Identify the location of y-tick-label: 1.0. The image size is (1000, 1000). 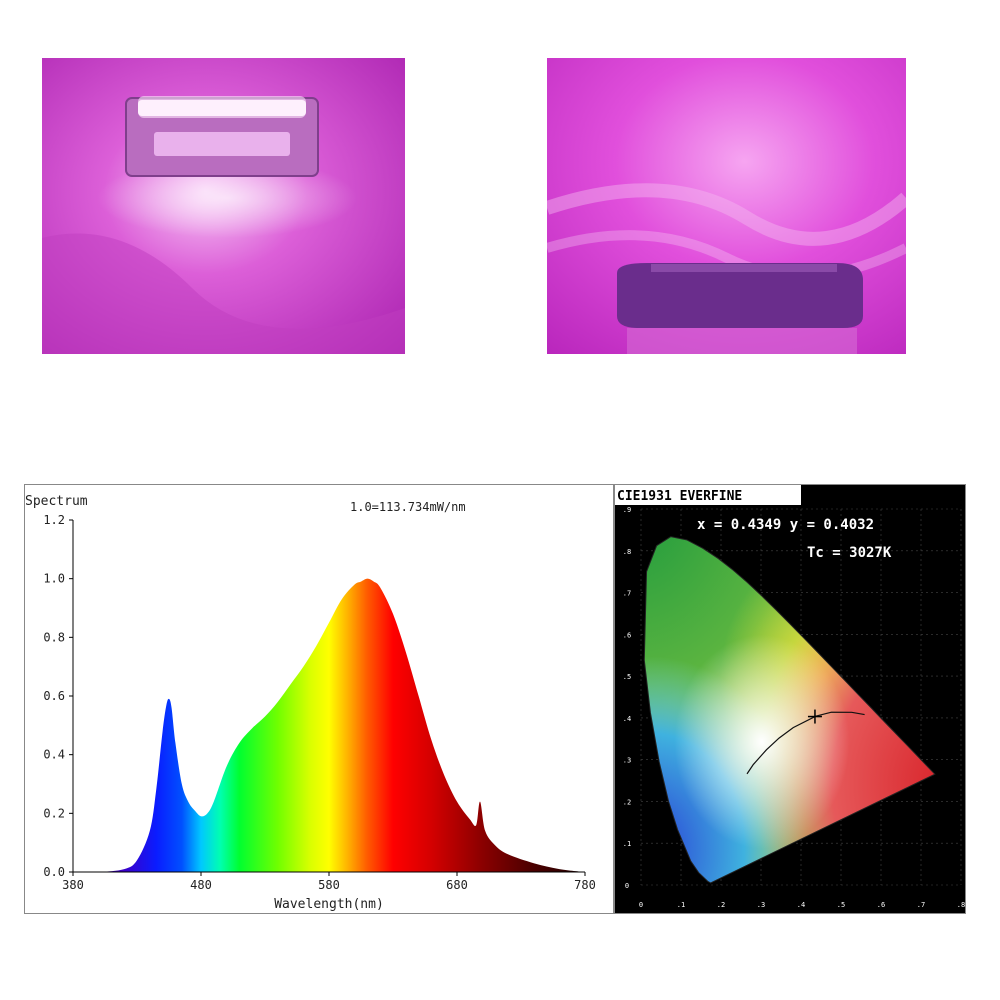
(54, 579).